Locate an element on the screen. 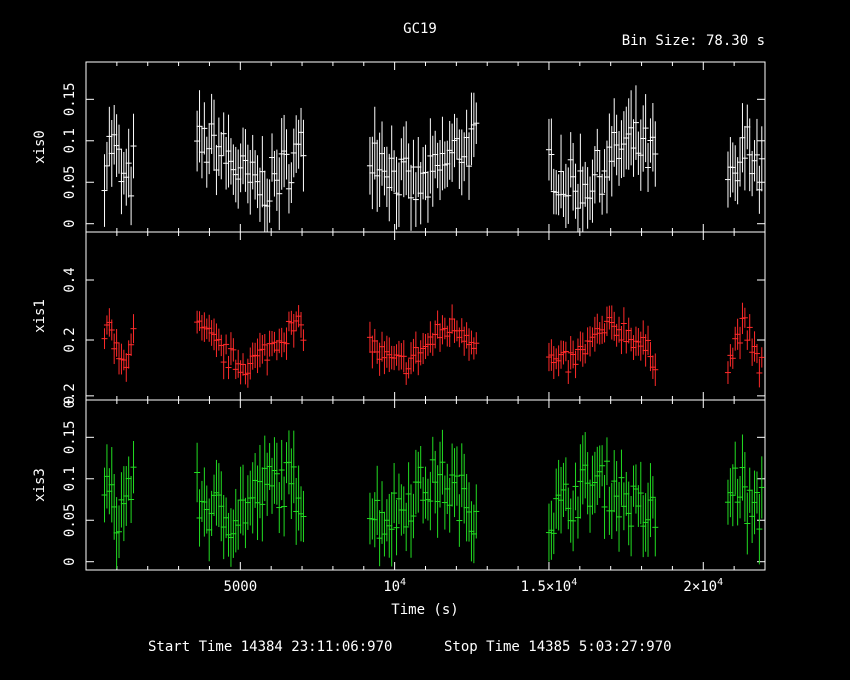  bin-size-label: Bin Size: 78.30 s is located at coordinates (693, 41).